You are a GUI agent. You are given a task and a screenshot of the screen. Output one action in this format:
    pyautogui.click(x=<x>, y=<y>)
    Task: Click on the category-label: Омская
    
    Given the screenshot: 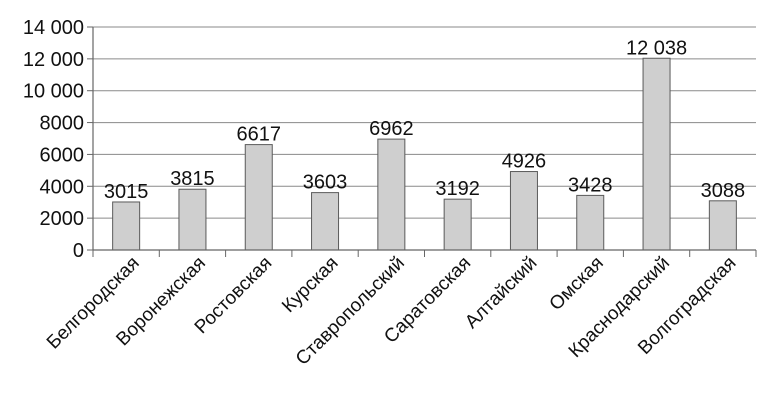 What is the action you would take?
    pyautogui.click(x=577, y=284)
    